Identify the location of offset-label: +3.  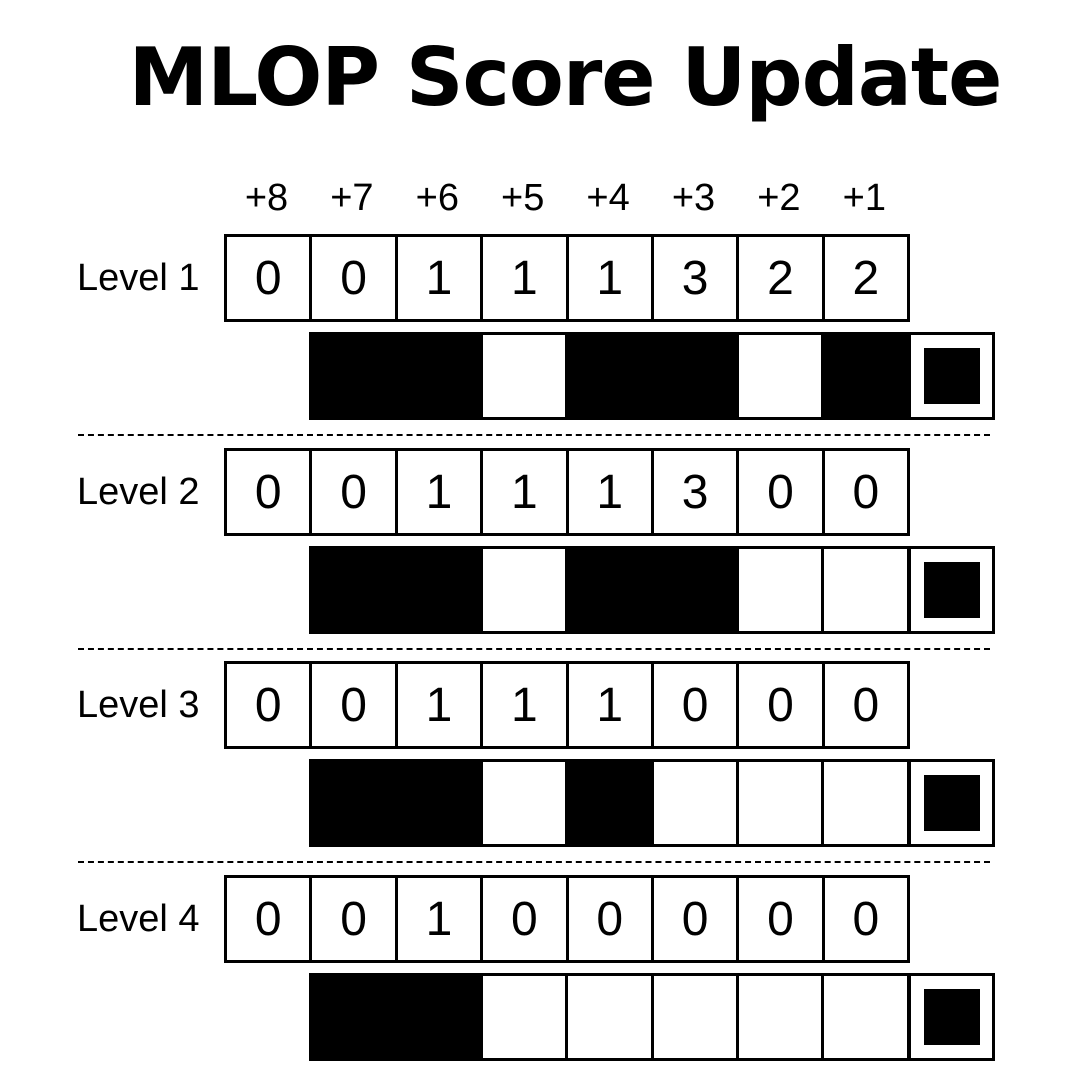
(693, 198).